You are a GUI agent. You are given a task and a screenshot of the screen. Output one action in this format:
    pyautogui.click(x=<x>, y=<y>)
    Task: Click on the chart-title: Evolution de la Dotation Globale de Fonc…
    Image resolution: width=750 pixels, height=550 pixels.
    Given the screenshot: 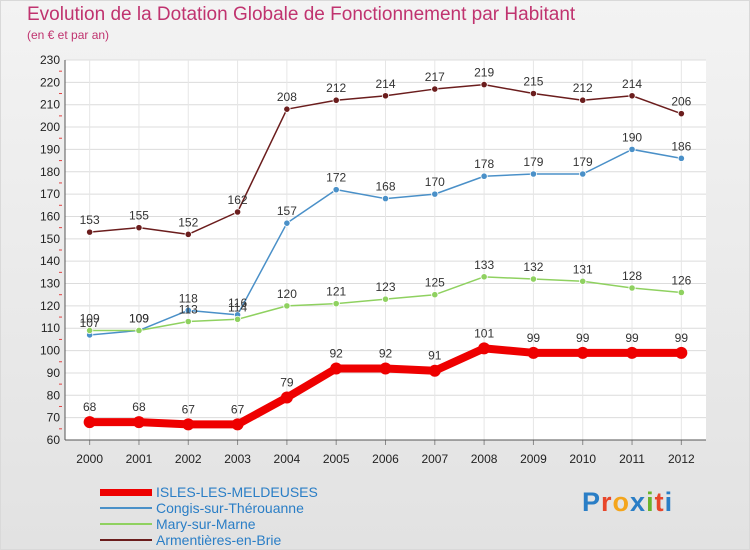 What is the action you would take?
    pyautogui.click(x=301, y=14)
    